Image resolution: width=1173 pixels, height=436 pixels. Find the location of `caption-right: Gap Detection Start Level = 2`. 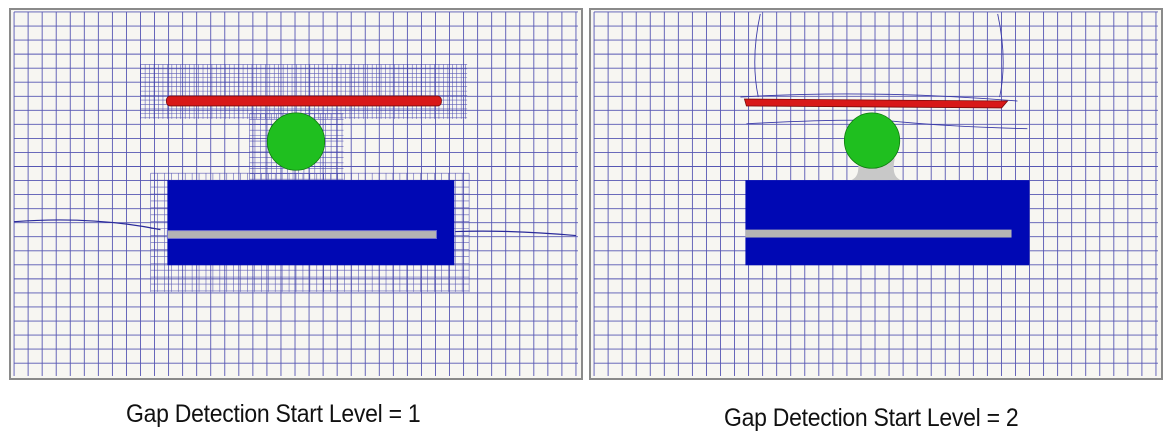

caption-right: Gap Detection Start Level = 2 is located at coordinates (871, 418).